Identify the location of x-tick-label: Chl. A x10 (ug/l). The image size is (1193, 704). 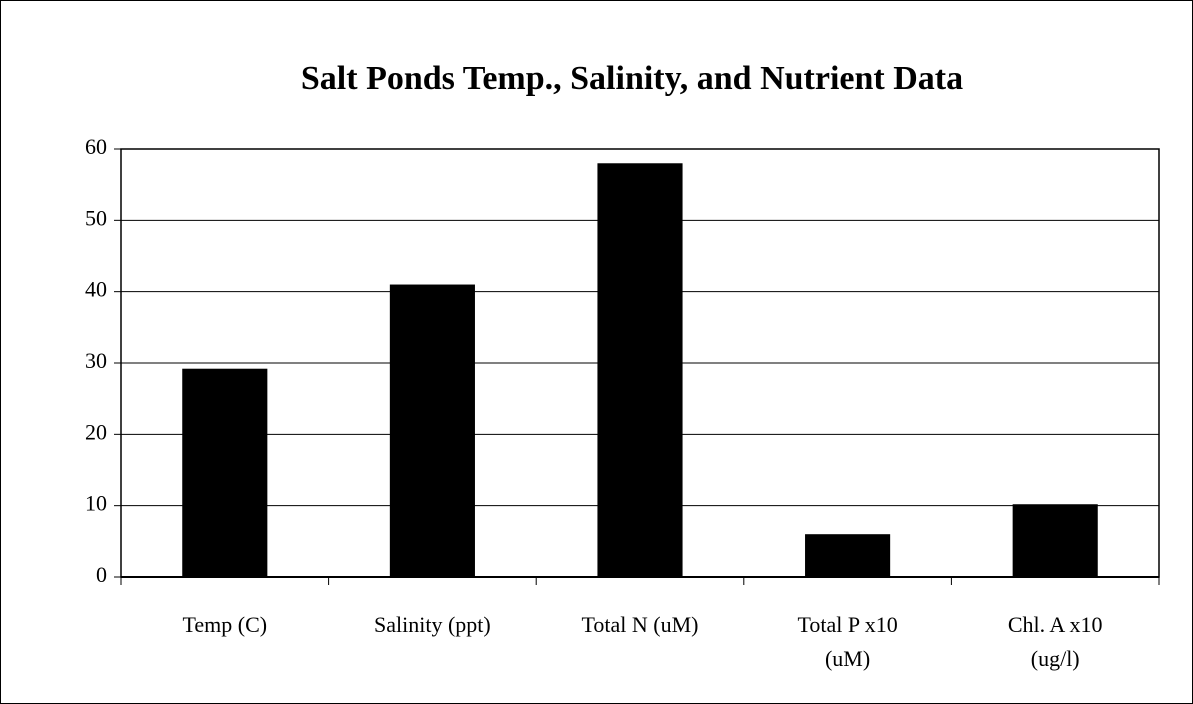
(1055, 641).